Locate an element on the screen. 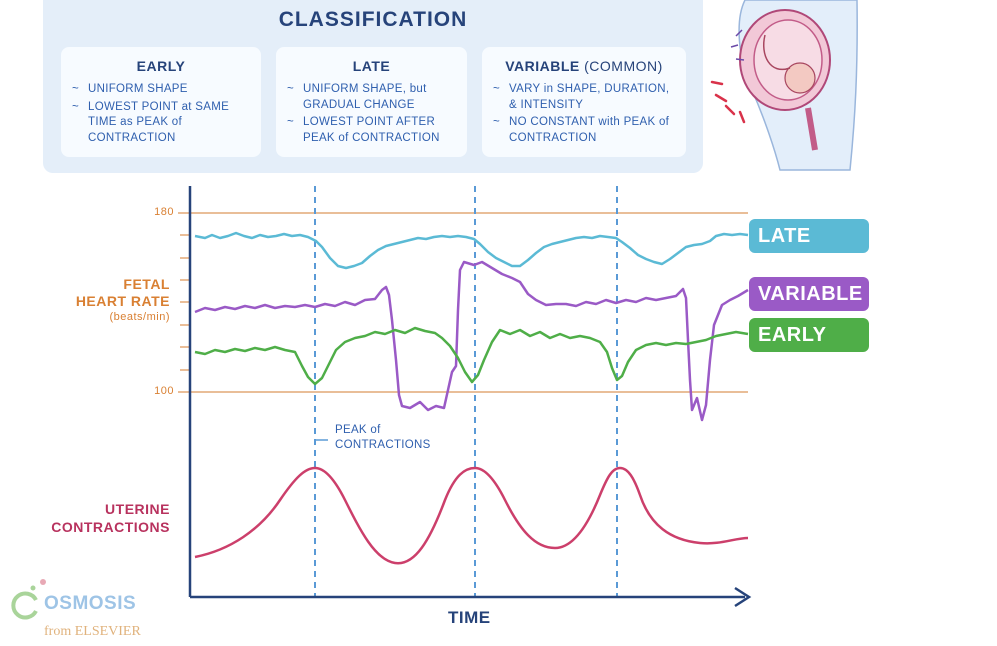 The width and height of the screenshot is (997, 646). osmosis-logo-subtext: from ELSEVIER is located at coordinates (92, 631).